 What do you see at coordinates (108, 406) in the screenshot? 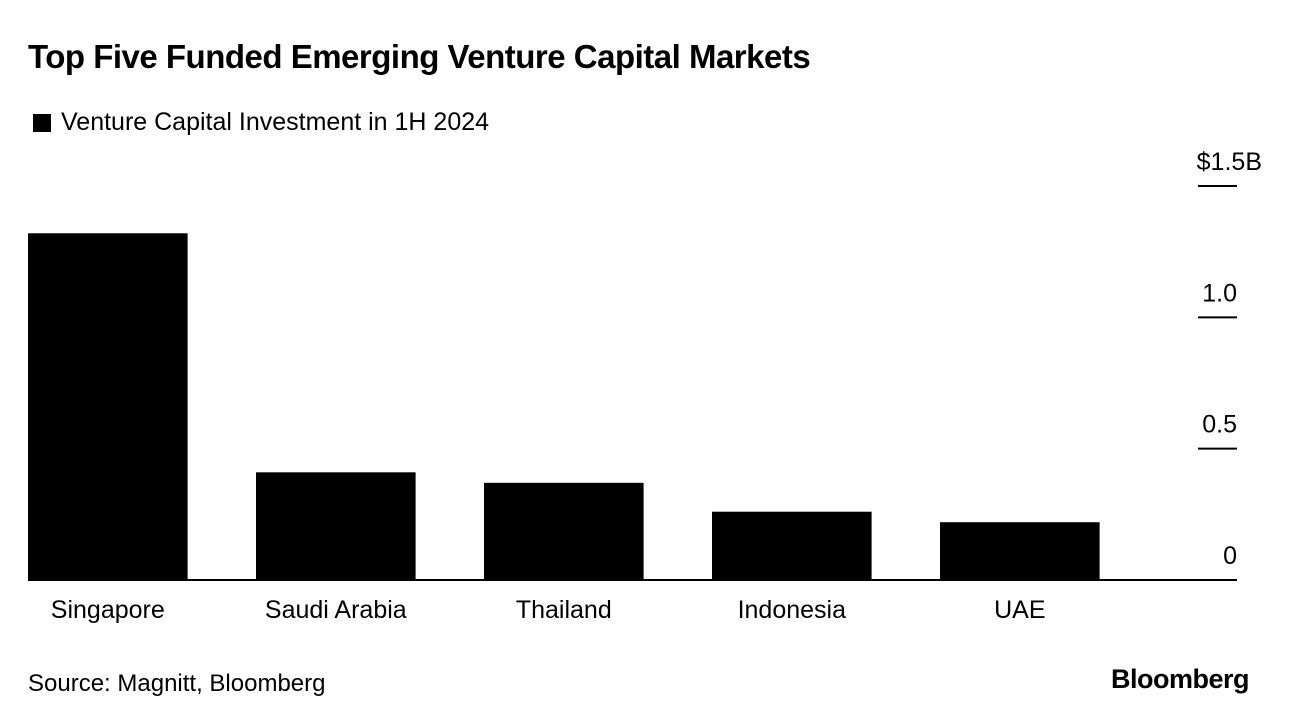
I see `bar-singapore` at bounding box center [108, 406].